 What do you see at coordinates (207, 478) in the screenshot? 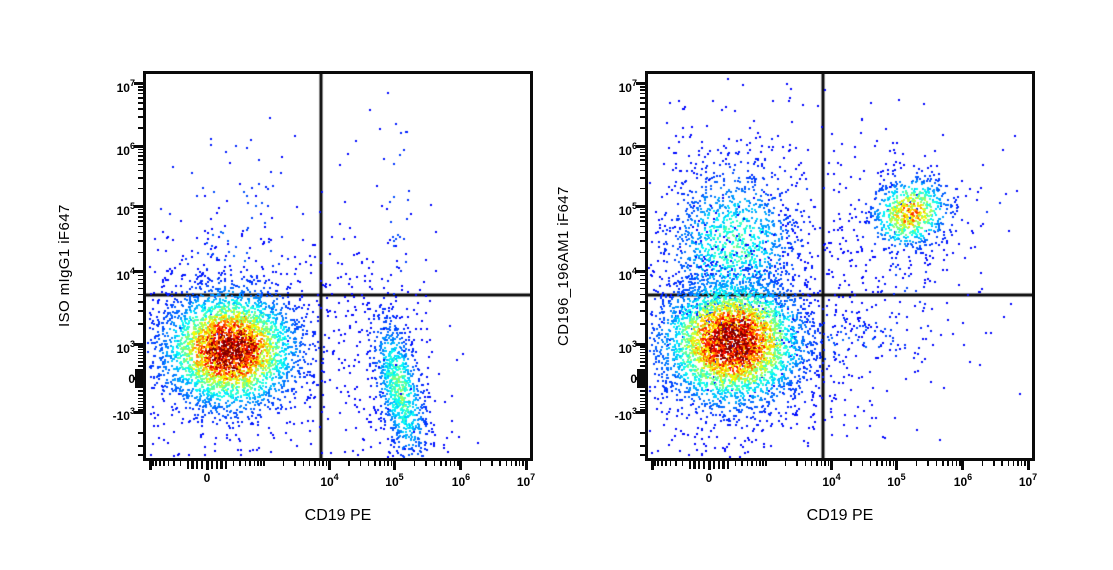
I see `x-tick-label: 0` at bounding box center [207, 478].